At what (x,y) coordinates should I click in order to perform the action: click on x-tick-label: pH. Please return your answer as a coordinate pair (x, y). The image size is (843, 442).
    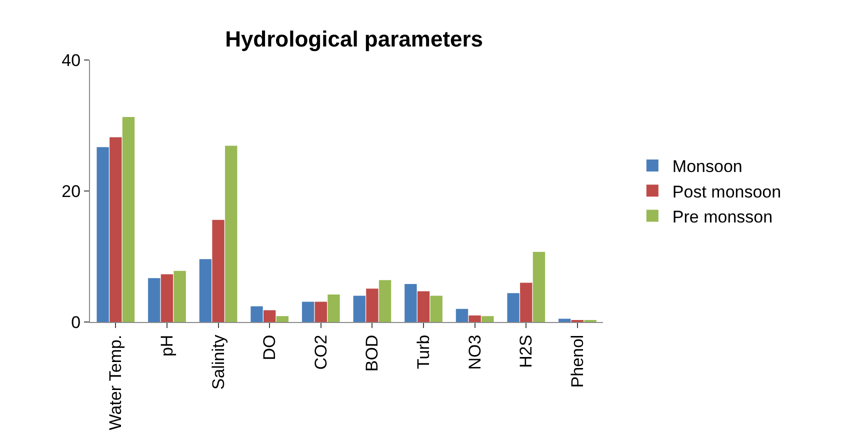
    Looking at the image, I should click on (166, 345).